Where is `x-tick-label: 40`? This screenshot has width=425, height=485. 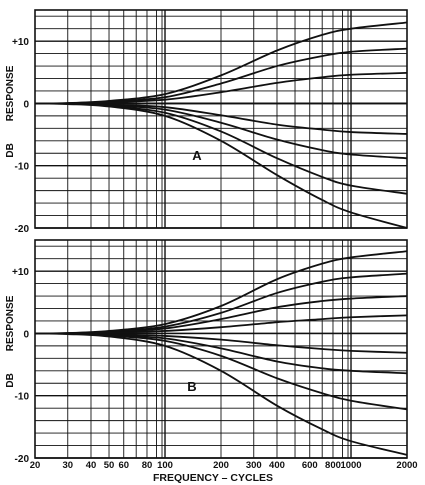
x-tick-label: 40 is located at coordinates (91, 465).